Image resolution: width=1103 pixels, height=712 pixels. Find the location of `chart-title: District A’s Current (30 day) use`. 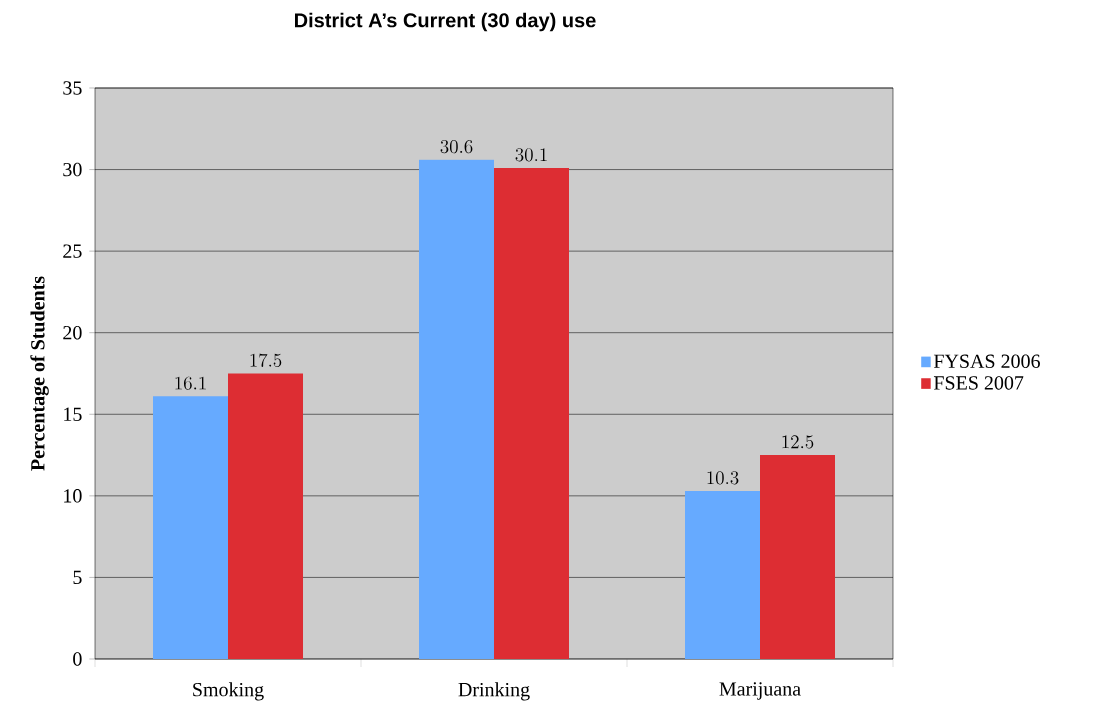

chart-title: District A’s Current (30 day) use is located at coordinates (445, 22).